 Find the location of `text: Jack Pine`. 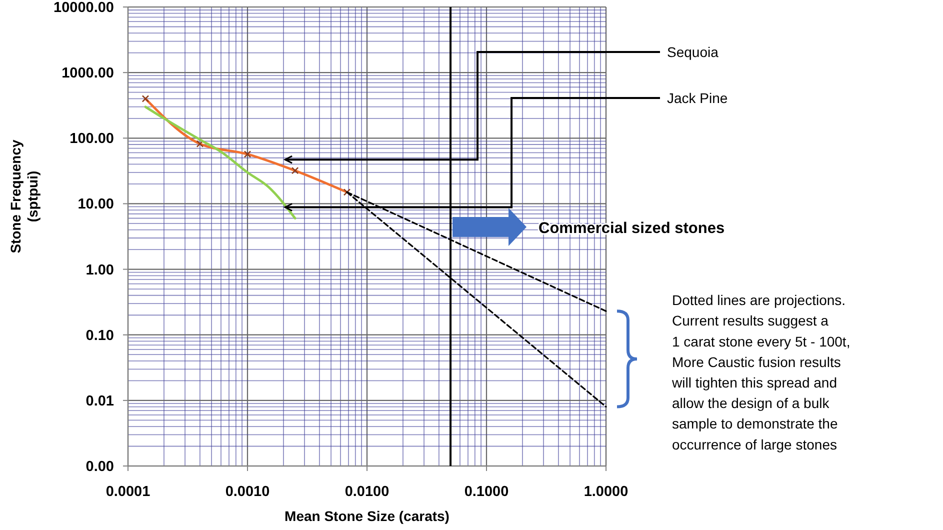

text: Jack Pine is located at coordinates (697, 98).